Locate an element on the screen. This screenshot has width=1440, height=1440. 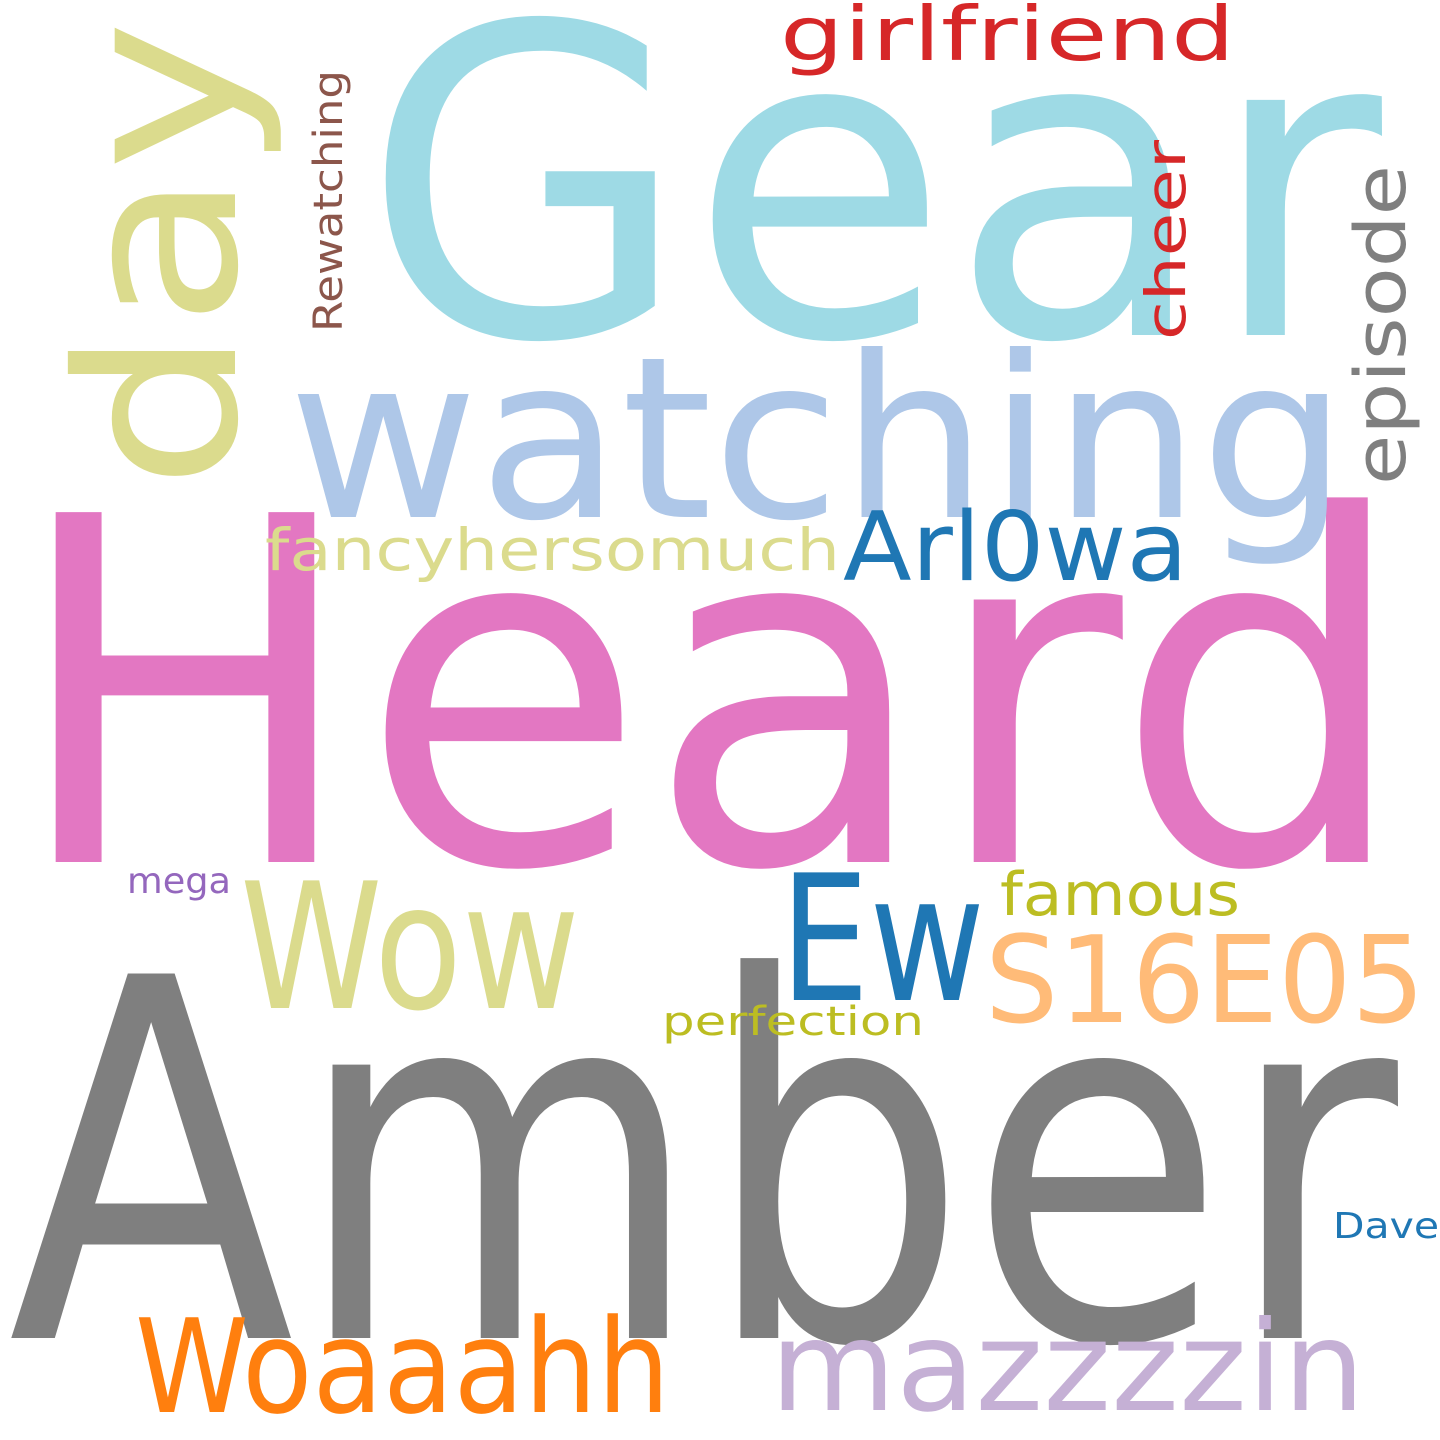
word-episode: episode is located at coordinates (1381, 325).